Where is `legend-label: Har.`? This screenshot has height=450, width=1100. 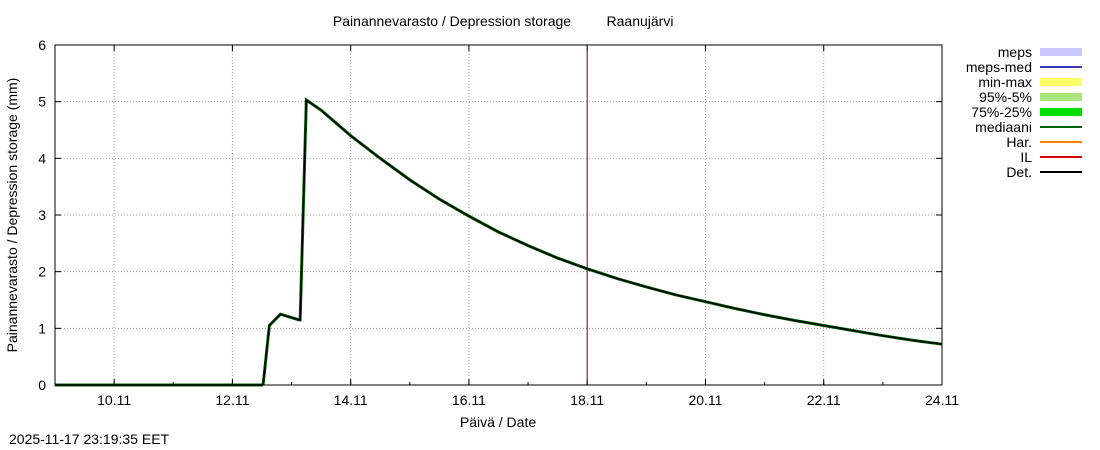
legend-label: Har. is located at coordinates (1019, 142).